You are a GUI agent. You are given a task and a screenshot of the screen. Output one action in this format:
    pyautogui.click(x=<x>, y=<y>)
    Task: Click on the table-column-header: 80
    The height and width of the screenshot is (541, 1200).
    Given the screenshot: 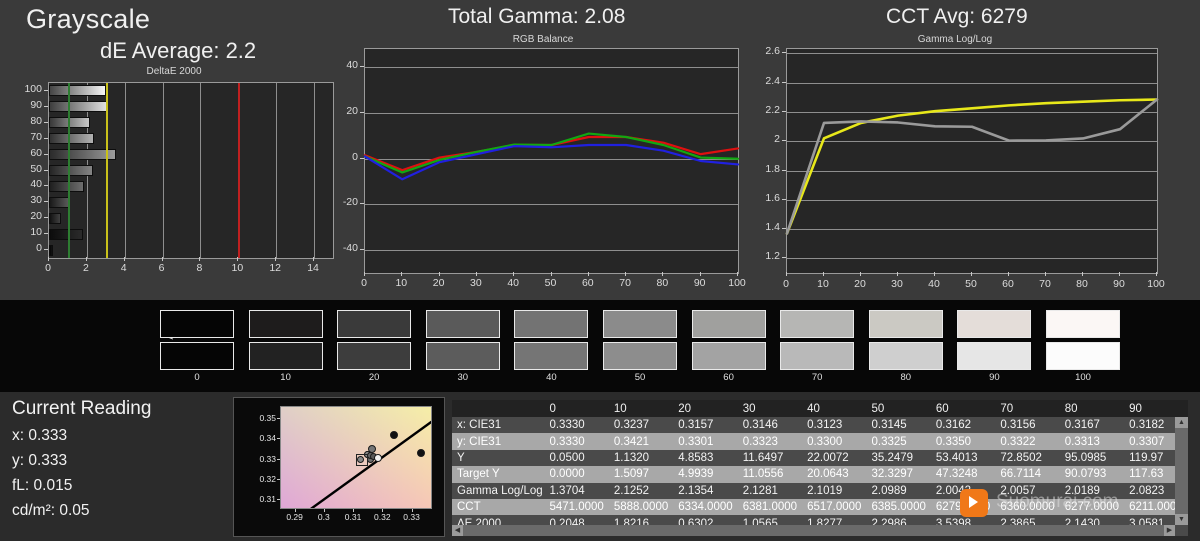 What is the action you would take?
    pyautogui.click(x=1092, y=408)
    